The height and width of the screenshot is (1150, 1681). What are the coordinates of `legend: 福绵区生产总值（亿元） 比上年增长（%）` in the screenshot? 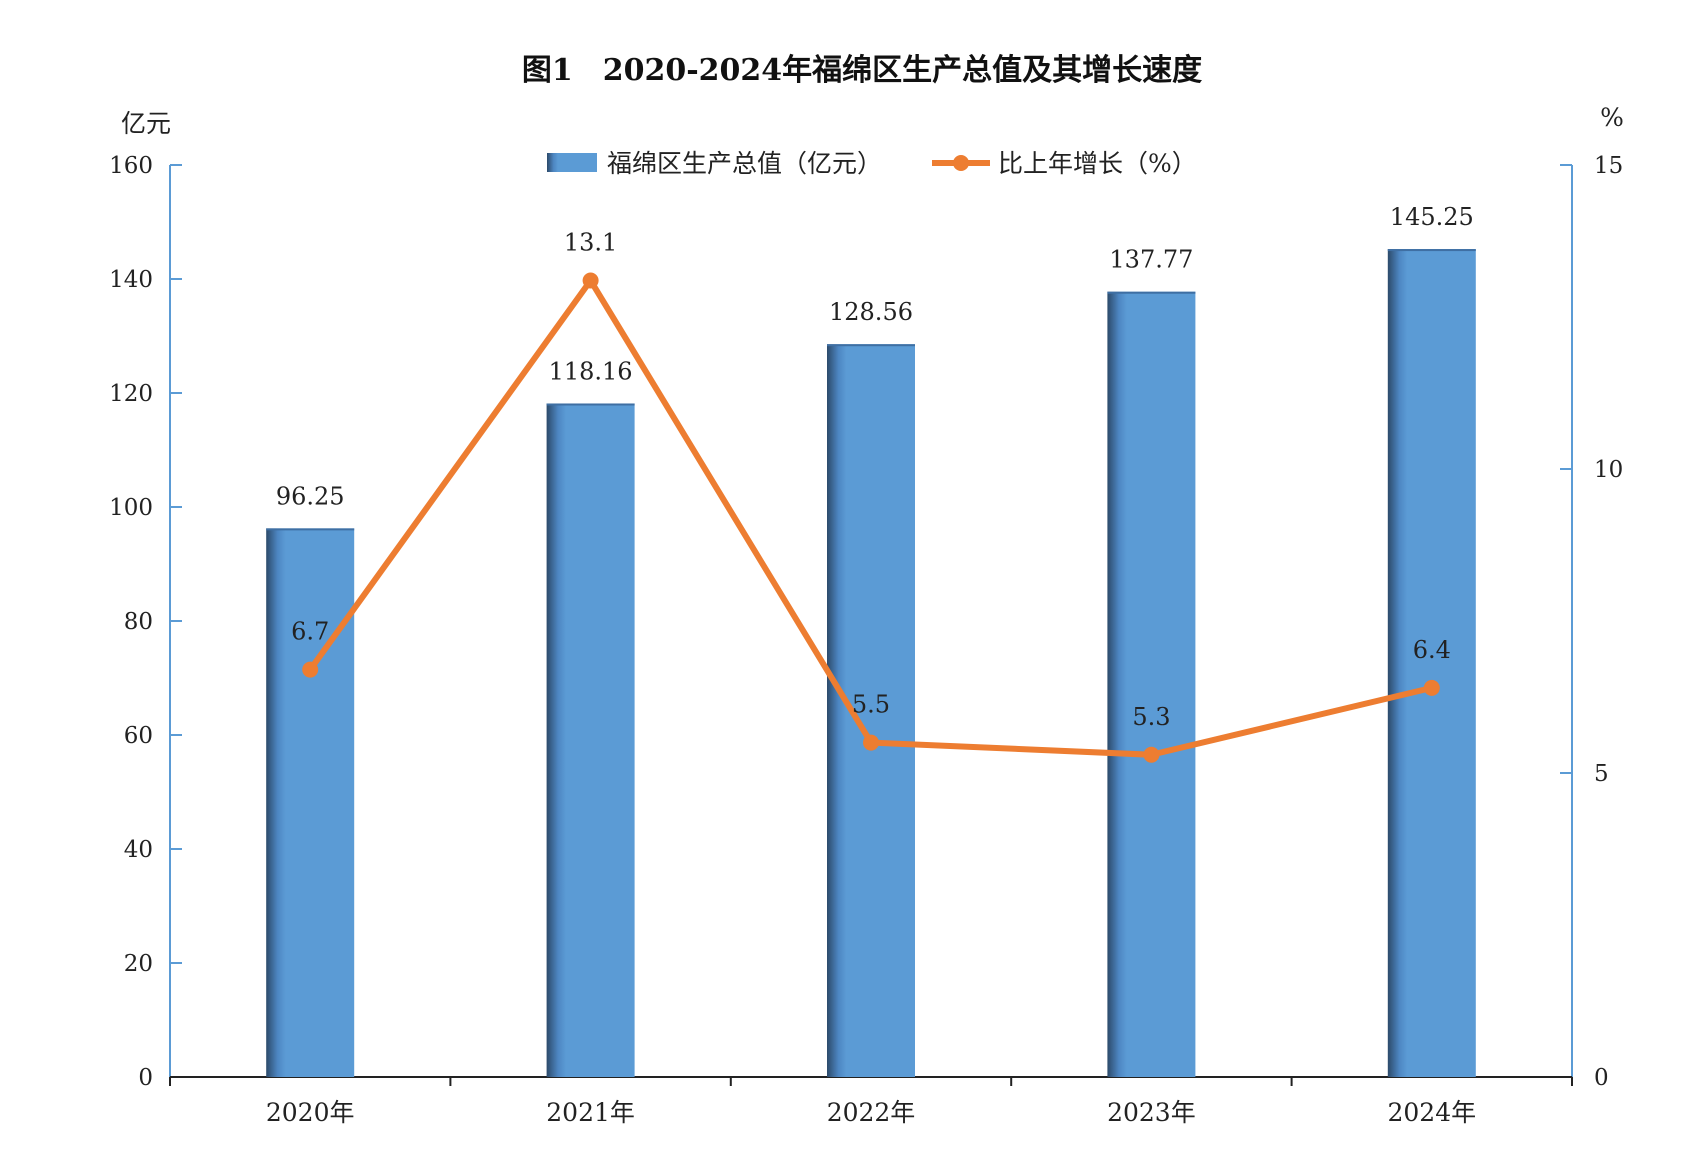 It's located at (872, 163).